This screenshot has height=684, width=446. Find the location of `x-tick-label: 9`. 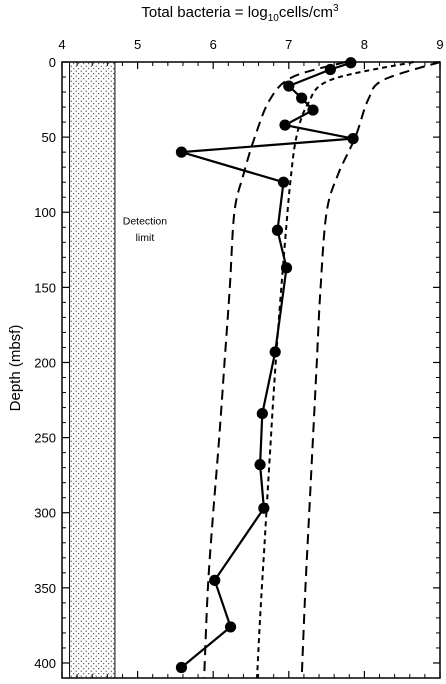

x-tick-label: 9 is located at coordinates (439, 44).